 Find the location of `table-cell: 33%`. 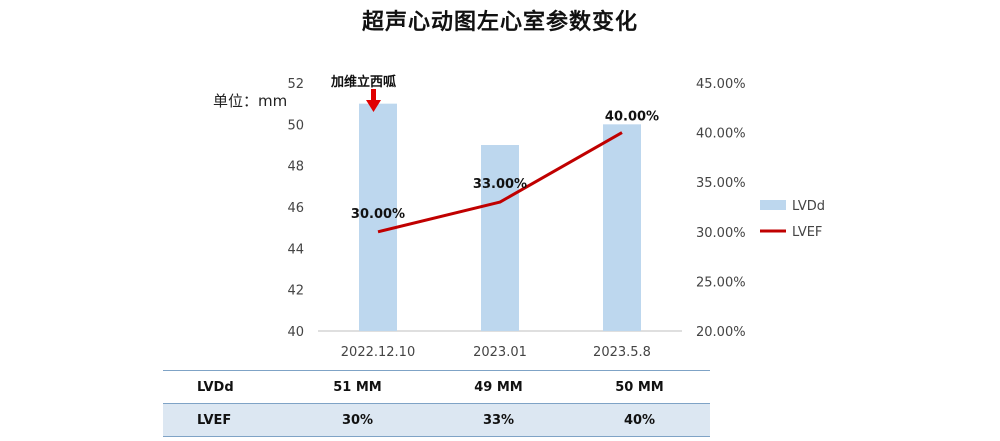

table-cell: 33% is located at coordinates (498, 420).